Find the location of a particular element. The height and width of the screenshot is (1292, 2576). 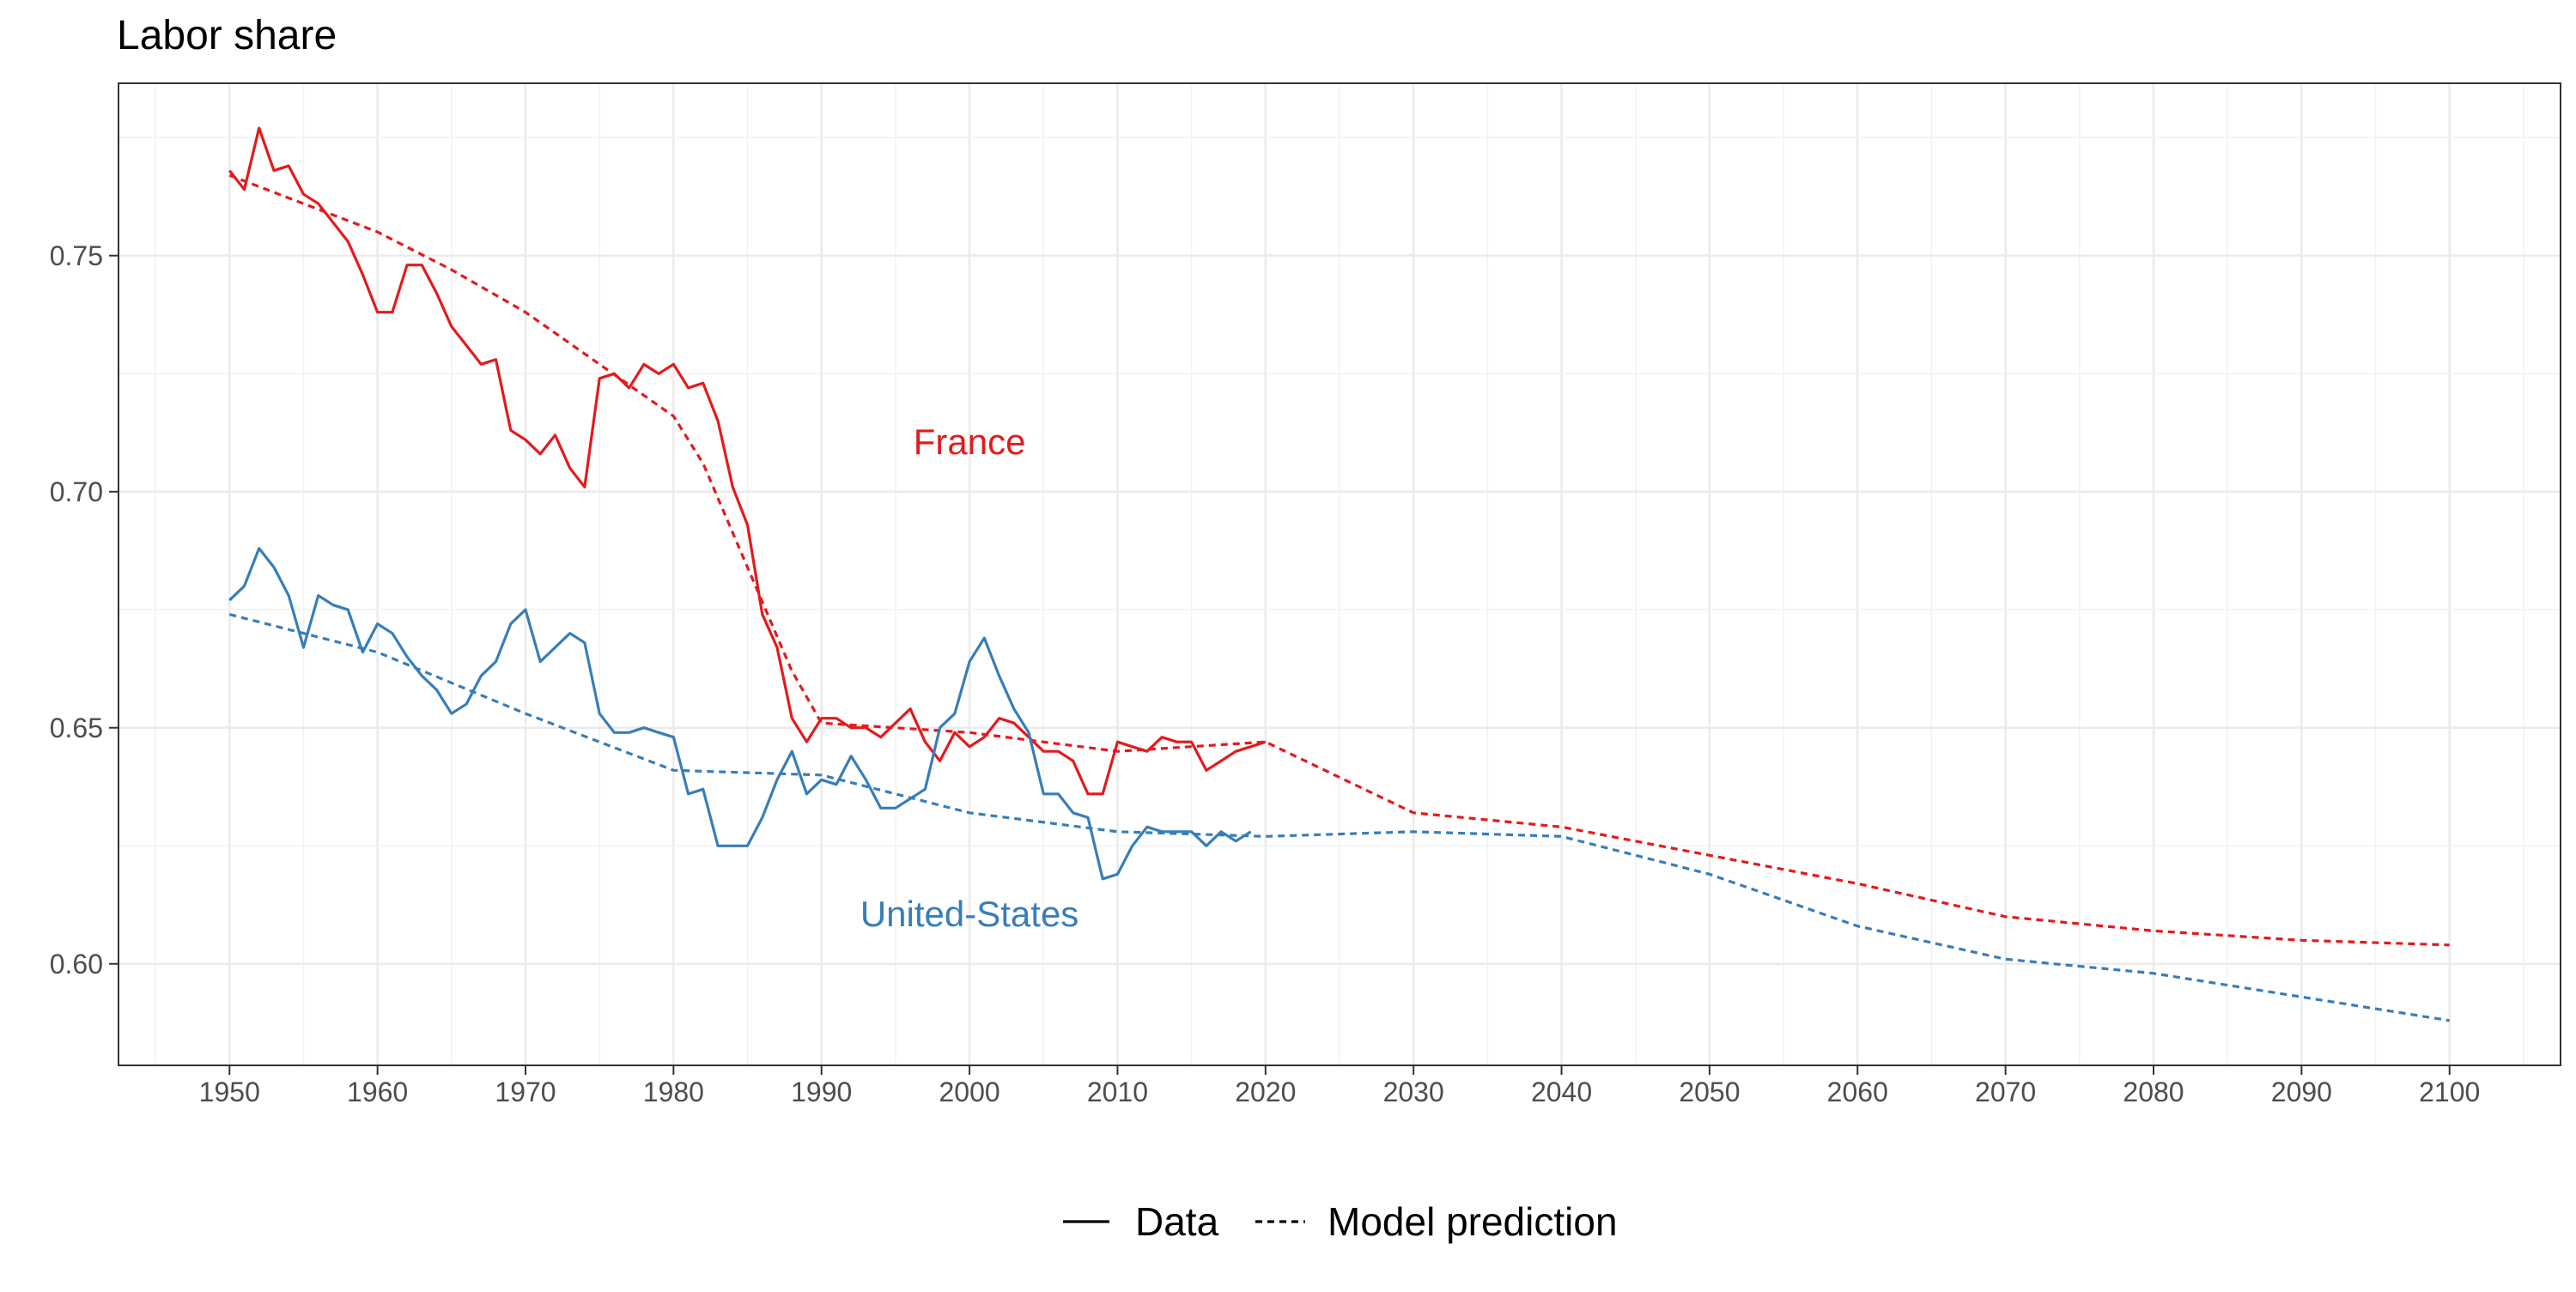

legend-item-model: Model prediction is located at coordinates (1437, 1221).